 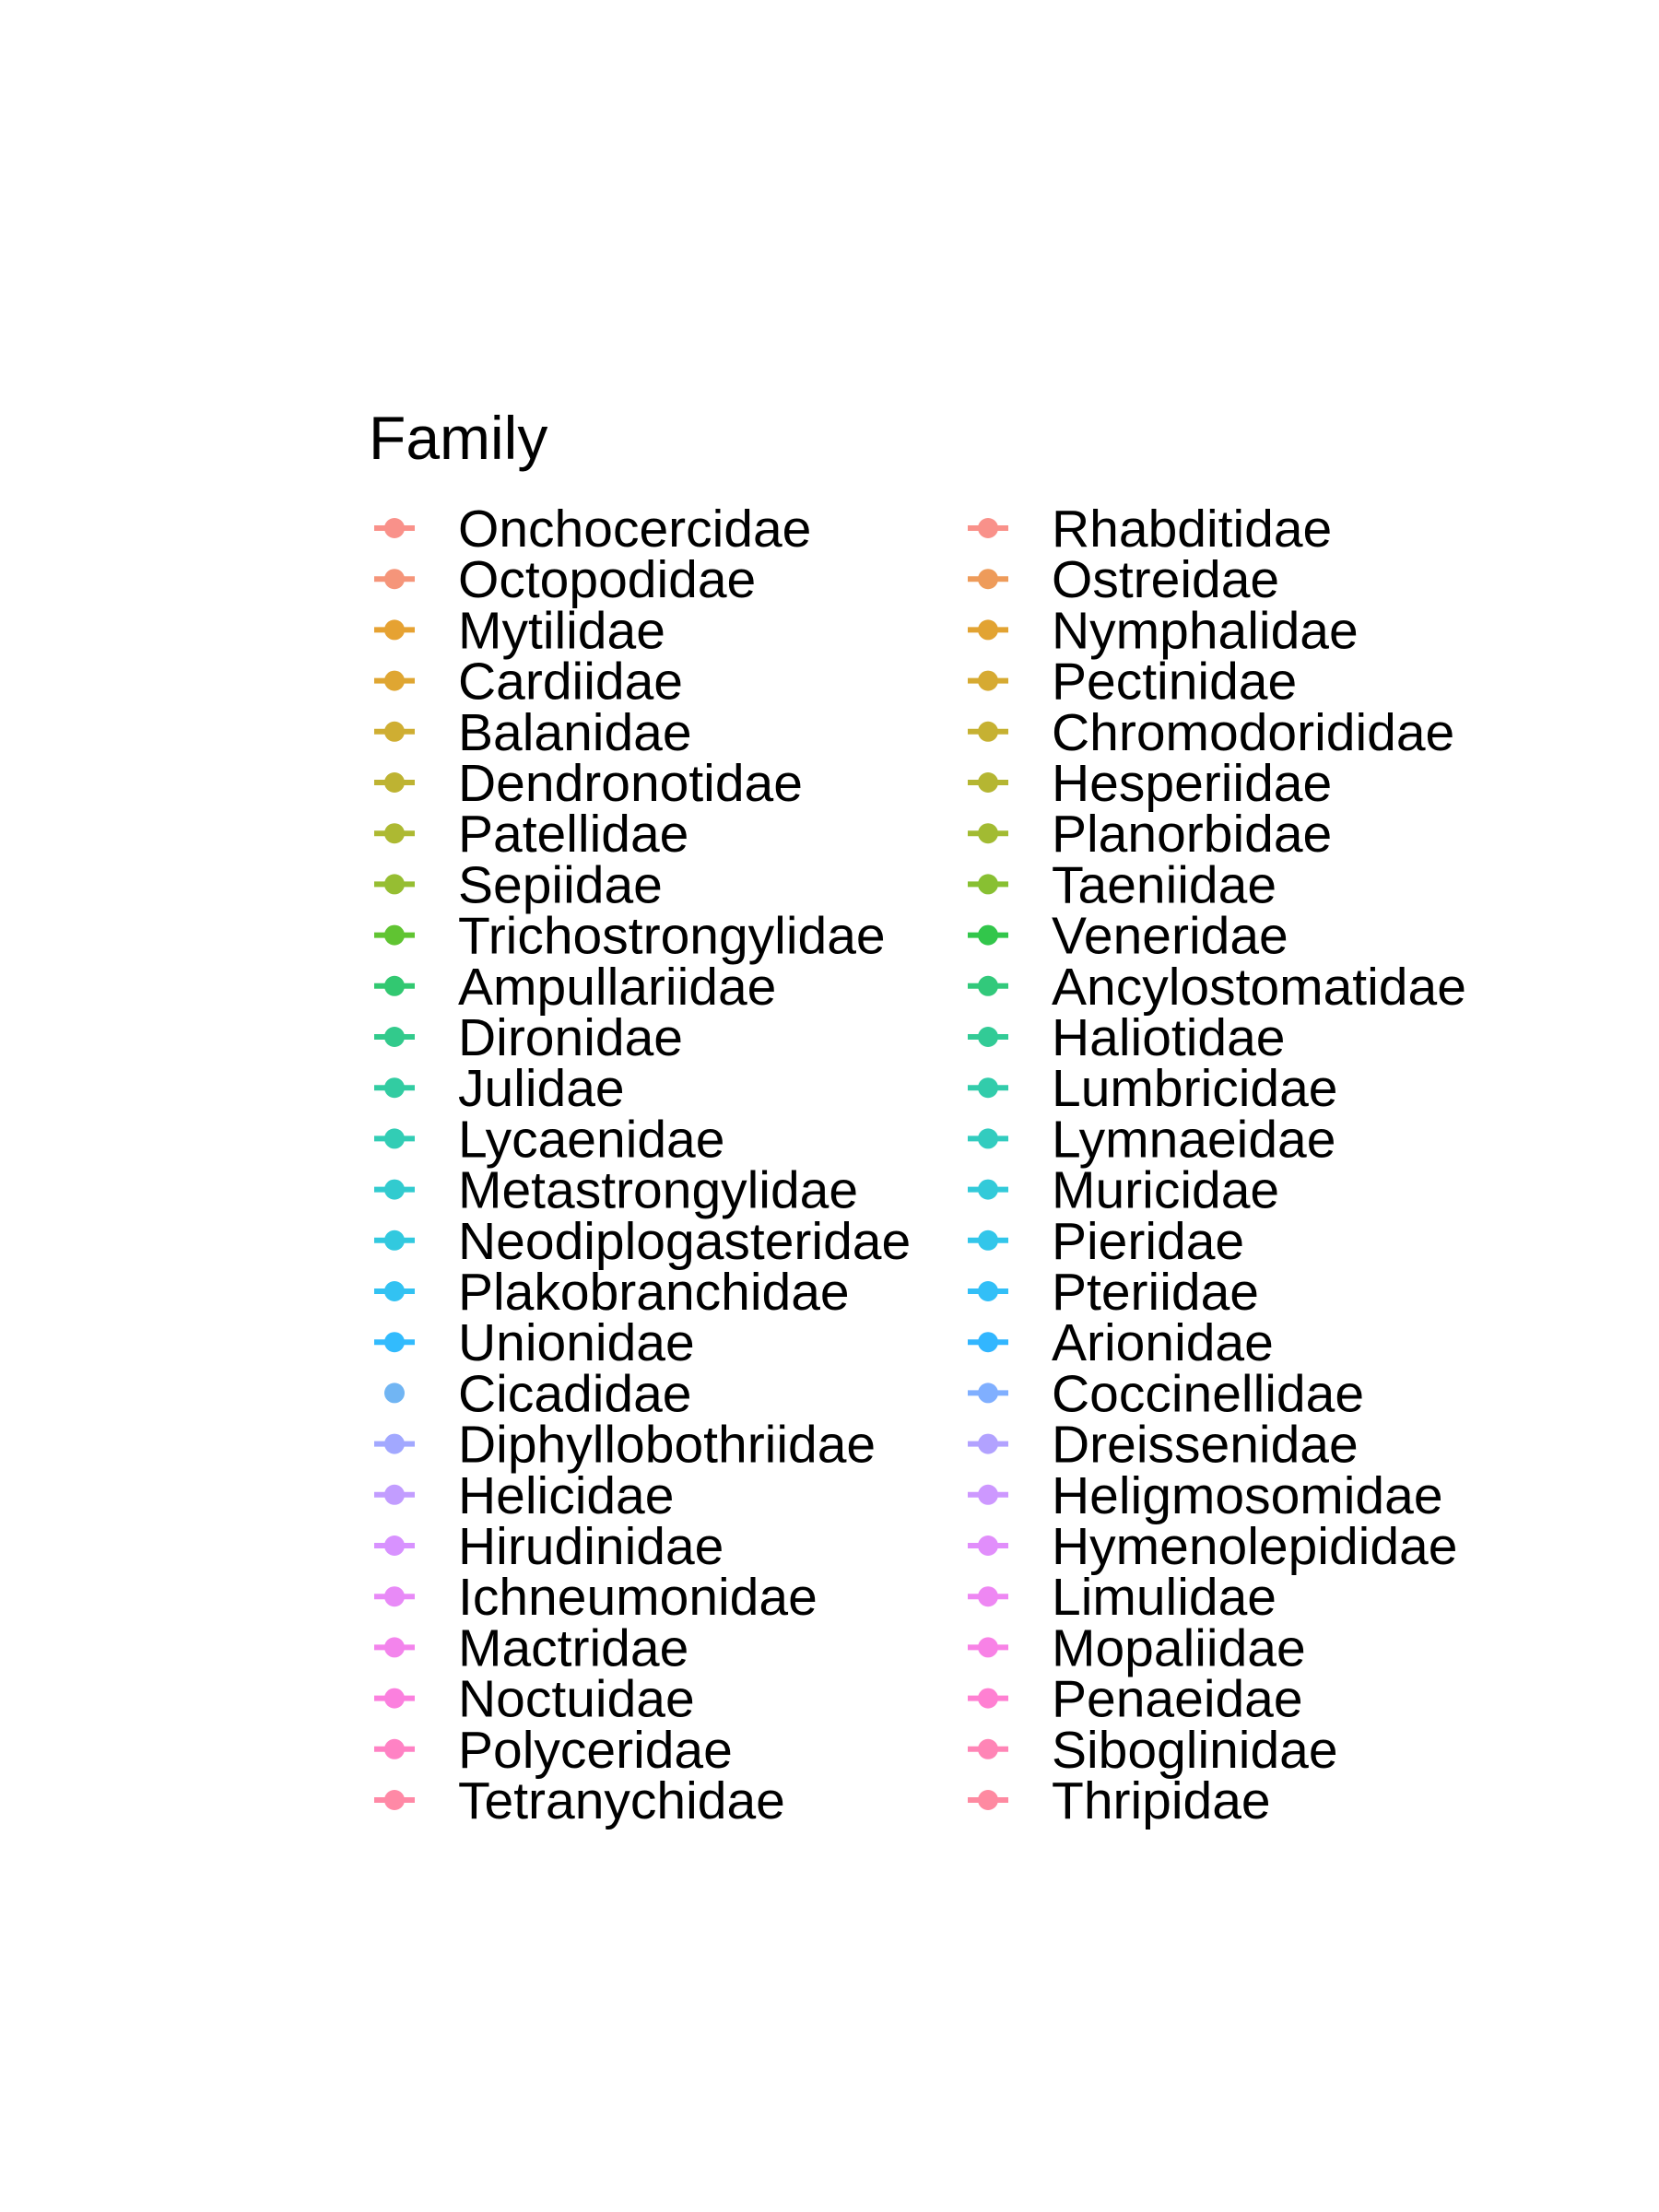 I want to click on legend-key-sepiidae, so click(x=394, y=884).